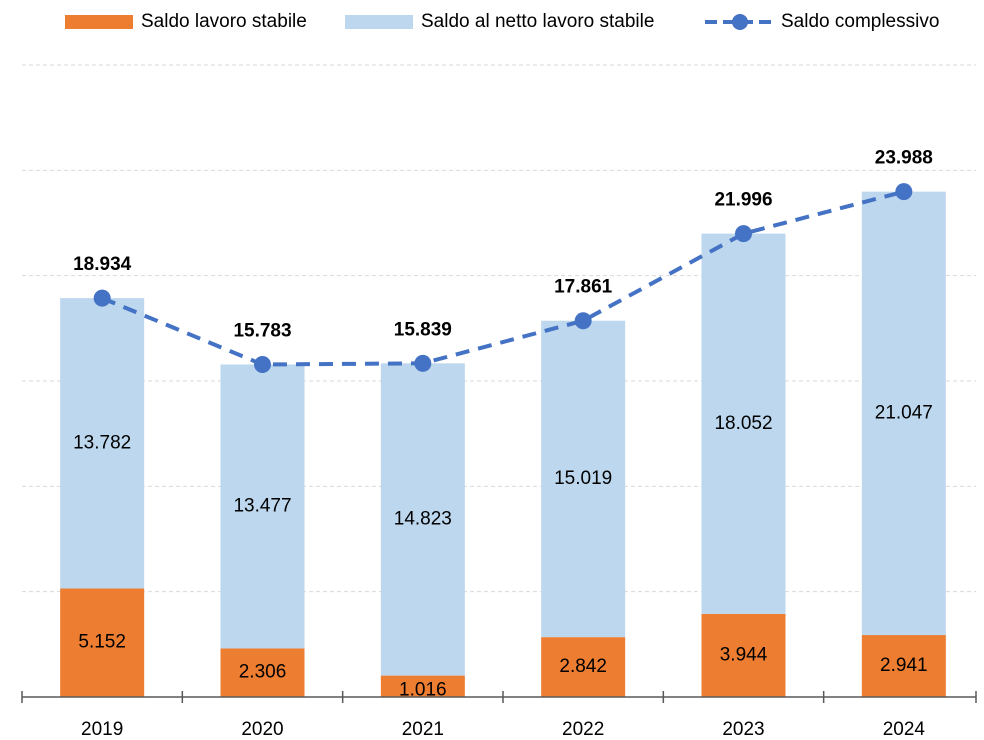  I want to click on line-value-label: 17.861, so click(583, 287).